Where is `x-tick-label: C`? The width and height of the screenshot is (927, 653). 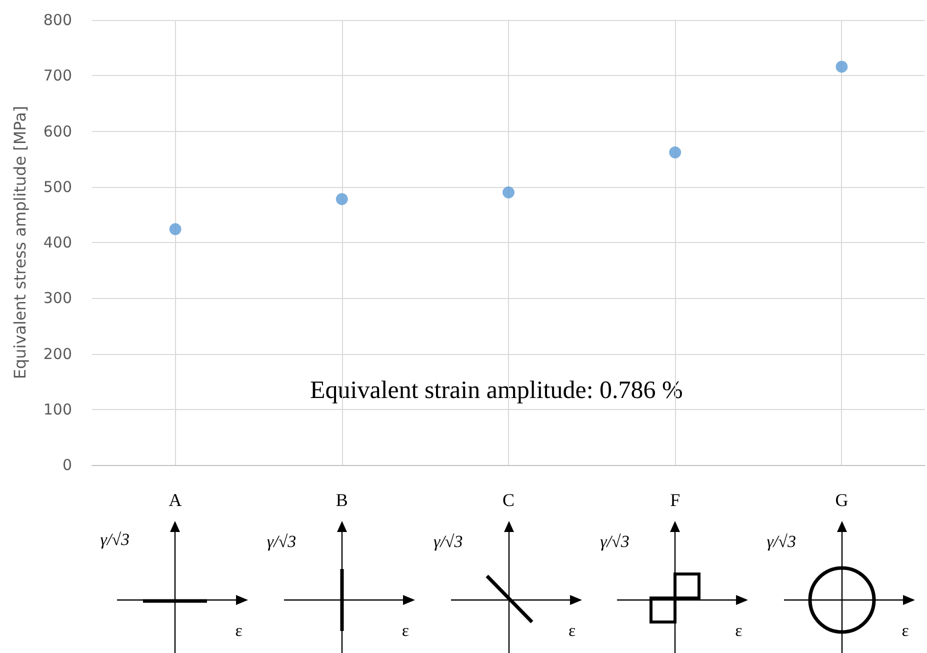
x-tick-label: C is located at coordinates (508, 500).